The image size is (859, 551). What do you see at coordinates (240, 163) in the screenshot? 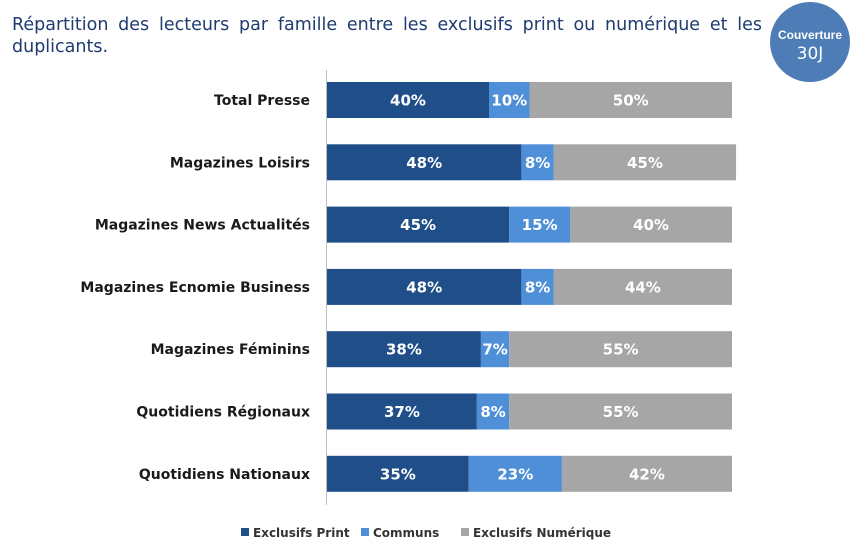
I see `category-label: Magazines Loisirs` at bounding box center [240, 163].